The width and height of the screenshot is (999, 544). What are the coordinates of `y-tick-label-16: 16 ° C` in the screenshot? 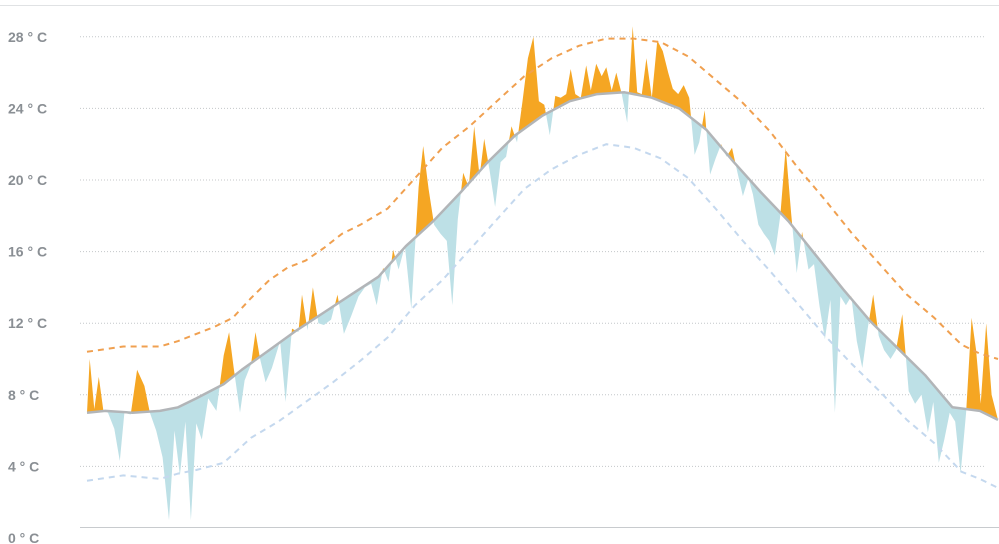 It's located at (27, 252).